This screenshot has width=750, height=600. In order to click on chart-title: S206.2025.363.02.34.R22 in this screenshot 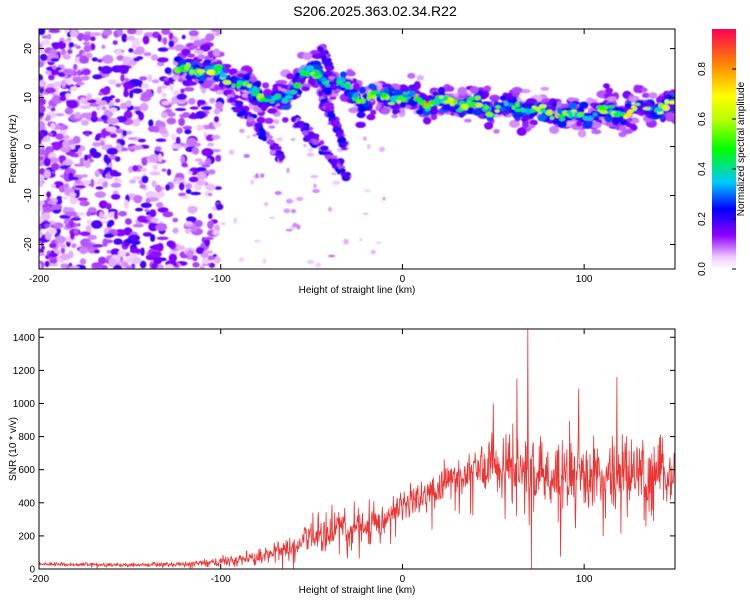, I will do `click(375, 11)`.